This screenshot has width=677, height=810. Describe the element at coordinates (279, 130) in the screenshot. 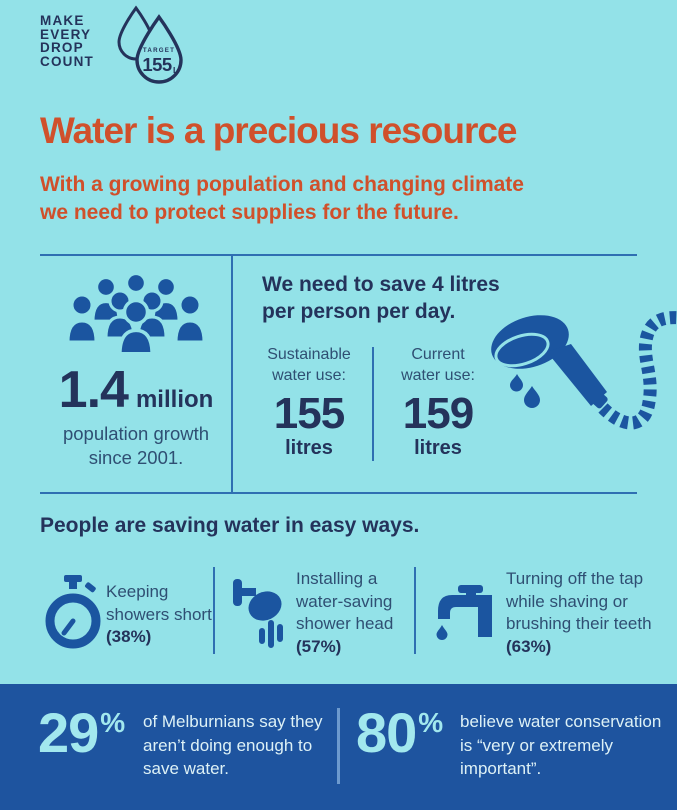

I see `page-title: Water is a precious resource` at that location.